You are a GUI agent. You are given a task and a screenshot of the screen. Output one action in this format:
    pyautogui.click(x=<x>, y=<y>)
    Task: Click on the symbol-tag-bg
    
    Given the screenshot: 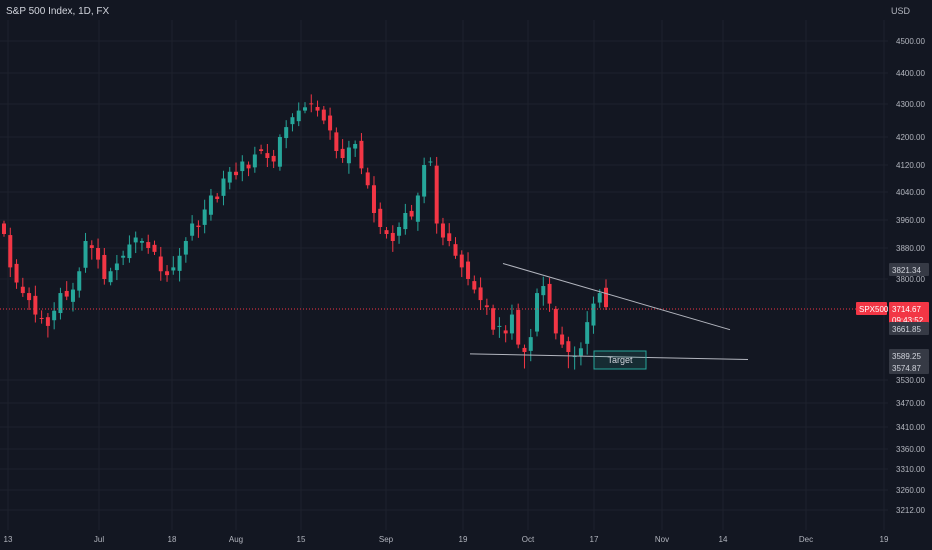 What is the action you would take?
    pyautogui.click(x=871, y=308)
    